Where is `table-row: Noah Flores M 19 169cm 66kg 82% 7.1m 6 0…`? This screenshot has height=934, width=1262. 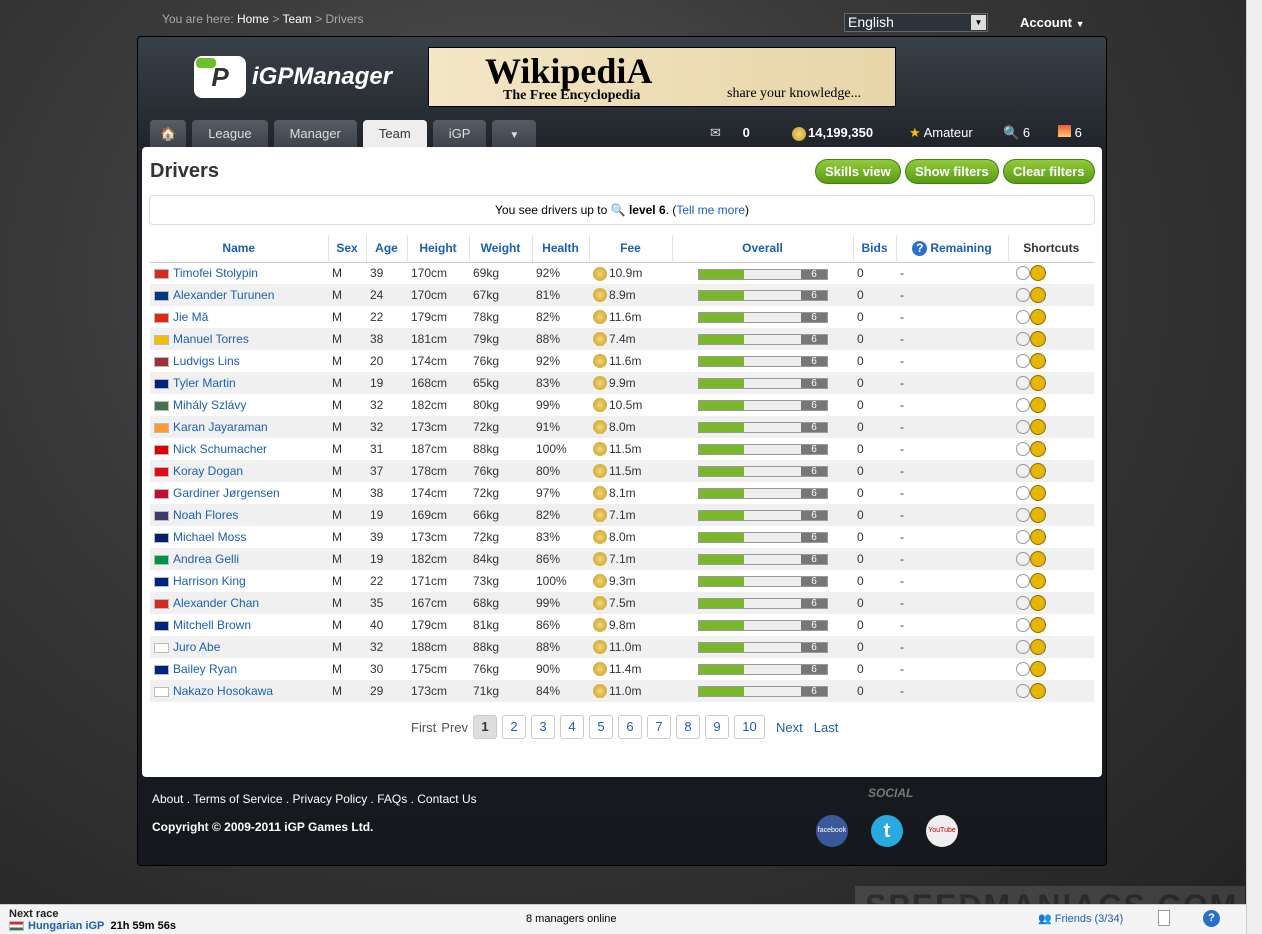
table-row: Noah Flores M 19 169cm 66kg 82% 7.1m 6 0… is located at coordinates (622, 515).